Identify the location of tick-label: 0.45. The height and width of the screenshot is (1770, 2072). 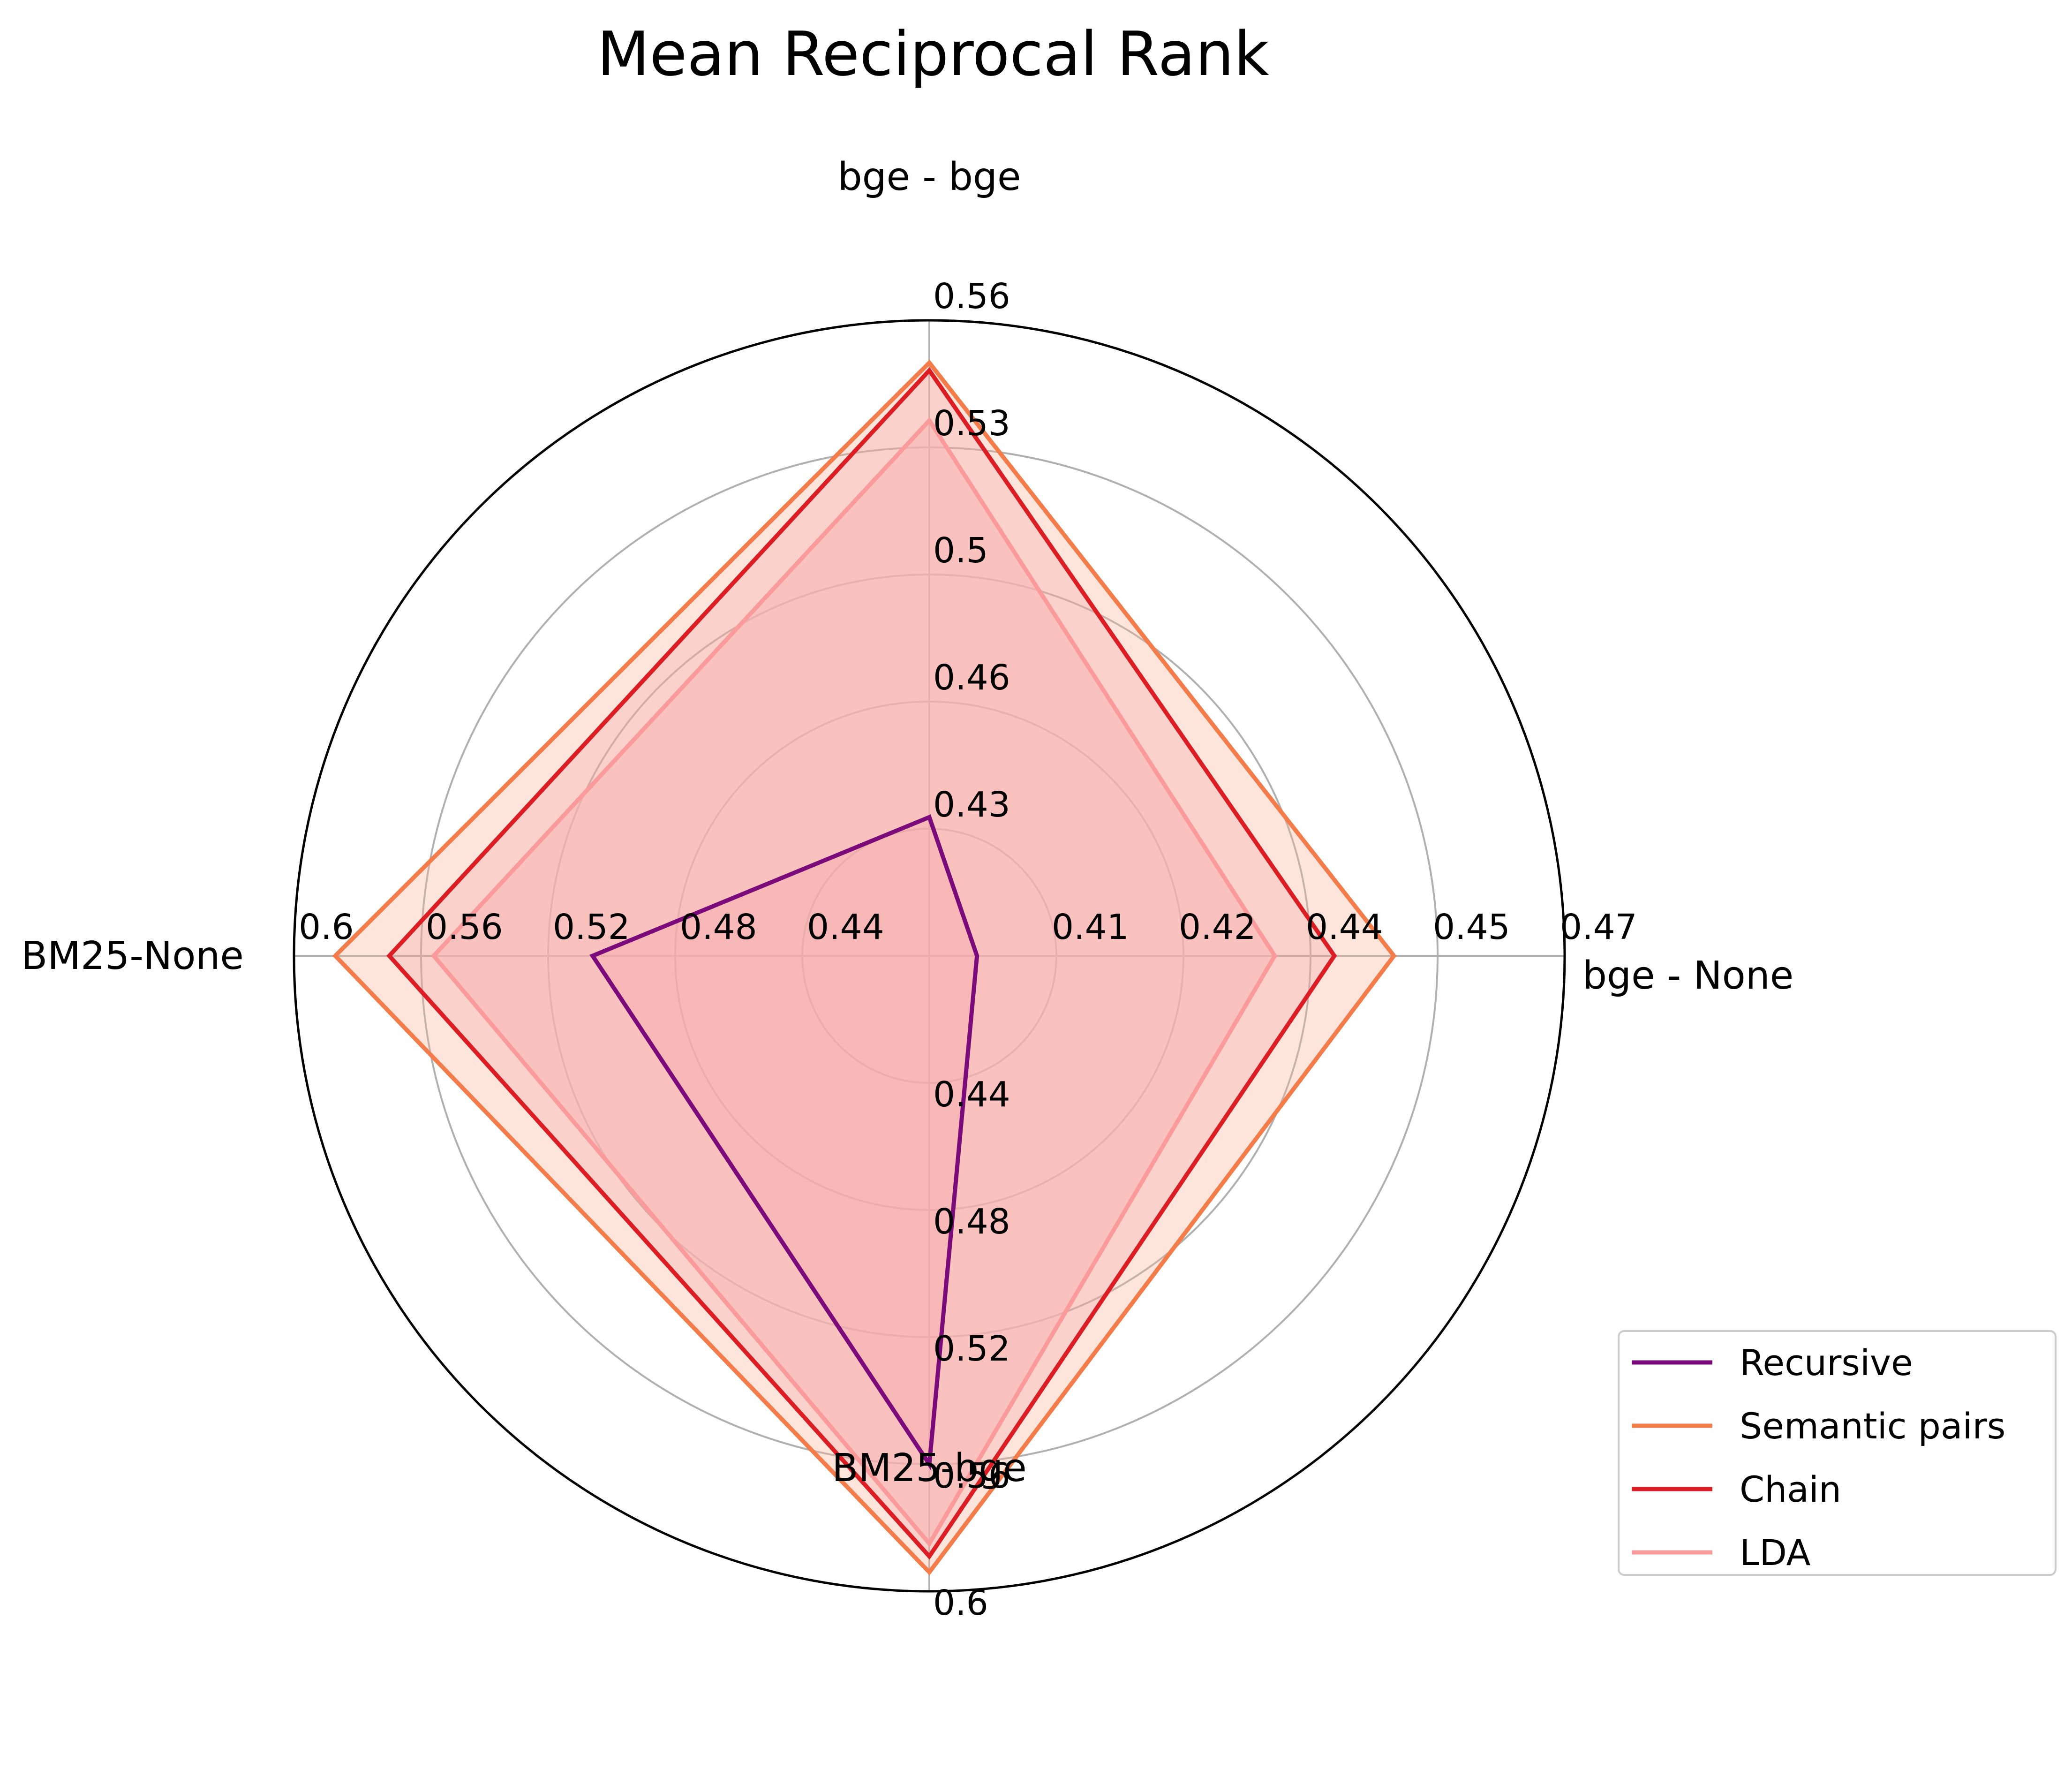
(1471, 927).